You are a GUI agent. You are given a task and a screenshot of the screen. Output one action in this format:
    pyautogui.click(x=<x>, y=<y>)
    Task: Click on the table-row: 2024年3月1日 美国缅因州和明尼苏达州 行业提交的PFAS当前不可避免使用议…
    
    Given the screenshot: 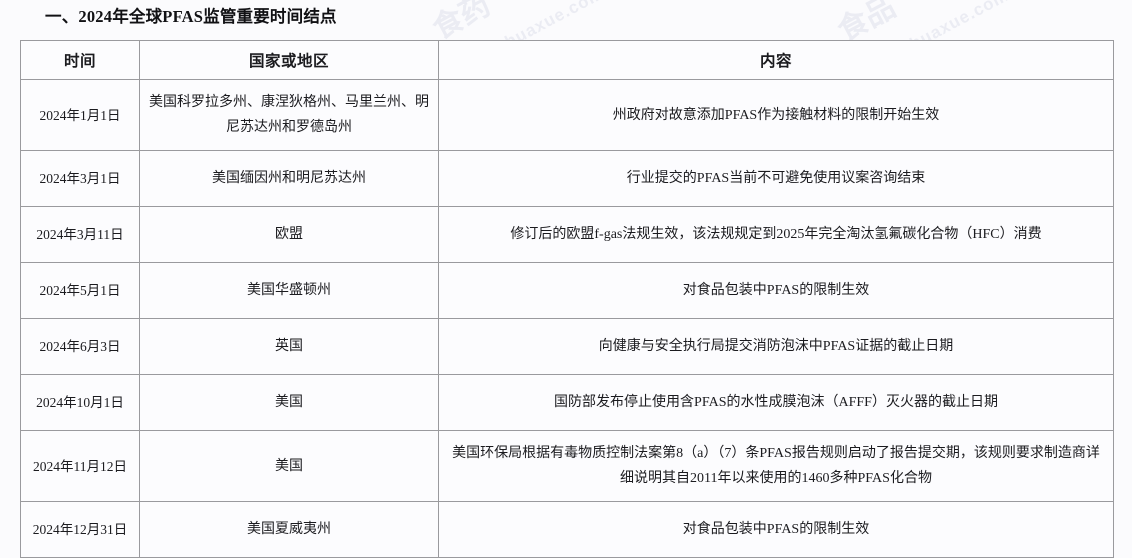 What is the action you would take?
    pyautogui.click(x=567, y=178)
    